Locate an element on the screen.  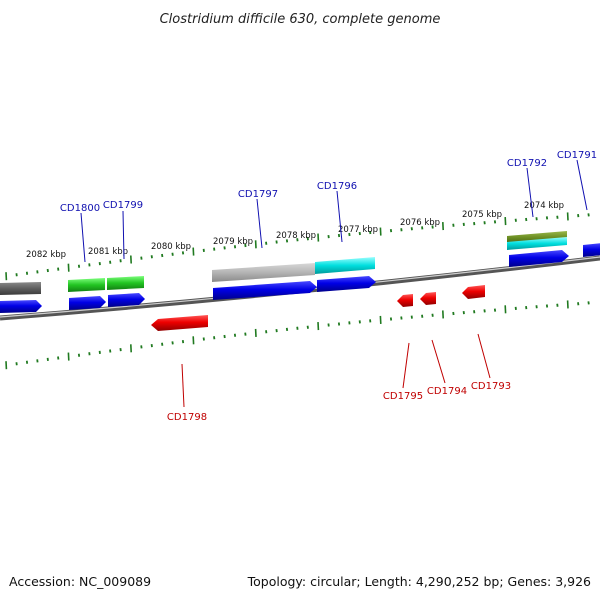
kbp-label-2080: 2080 kbp is located at coordinates (171, 247).